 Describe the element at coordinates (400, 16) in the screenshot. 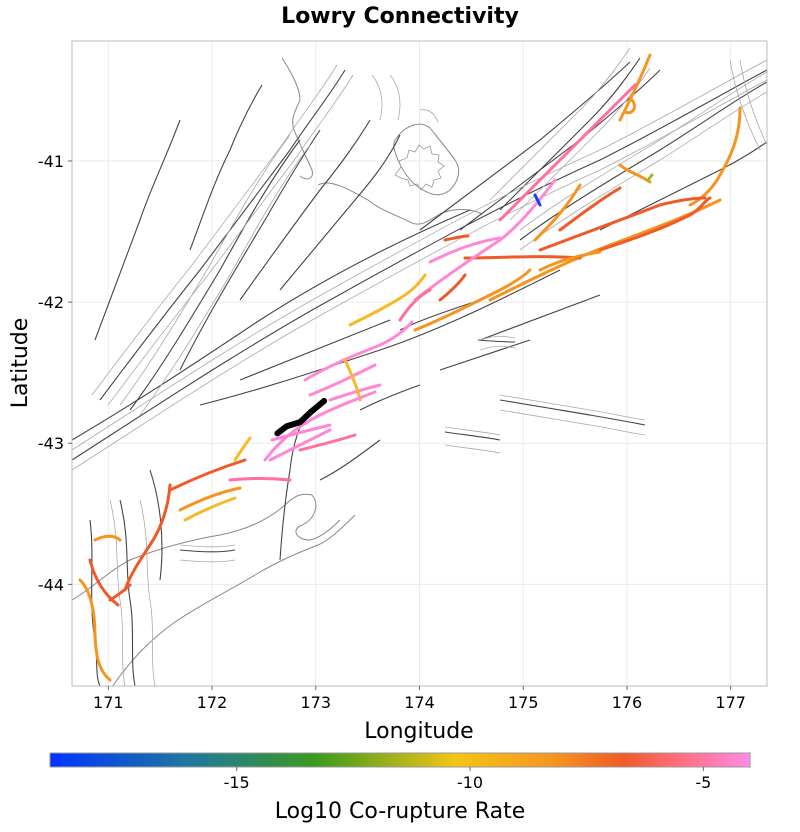

I see `chart-title: Lowry Connectivity` at that location.